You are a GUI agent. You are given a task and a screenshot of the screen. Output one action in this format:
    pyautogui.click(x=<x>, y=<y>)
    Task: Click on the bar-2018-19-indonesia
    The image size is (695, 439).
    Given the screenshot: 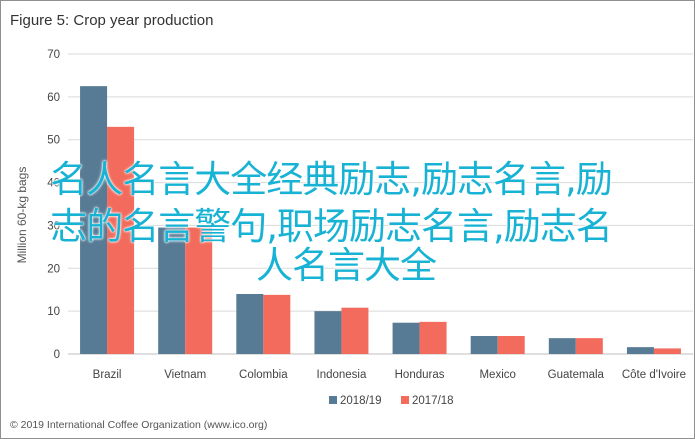 What is the action you would take?
    pyautogui.click(x=328, y=332)
    